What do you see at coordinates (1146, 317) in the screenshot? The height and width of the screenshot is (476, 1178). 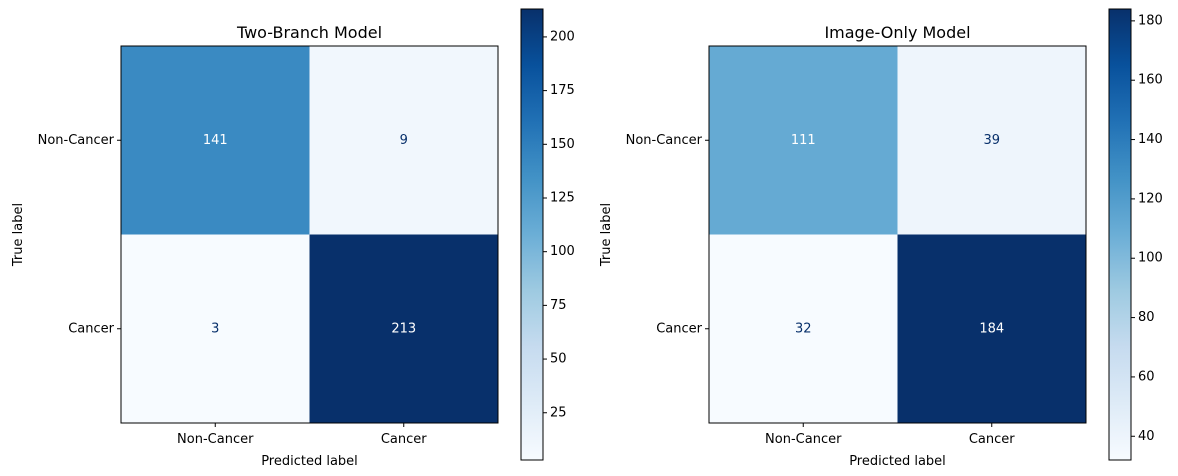 I see `colorbar-tick-label: 80` at bounding box center [1146, 317].